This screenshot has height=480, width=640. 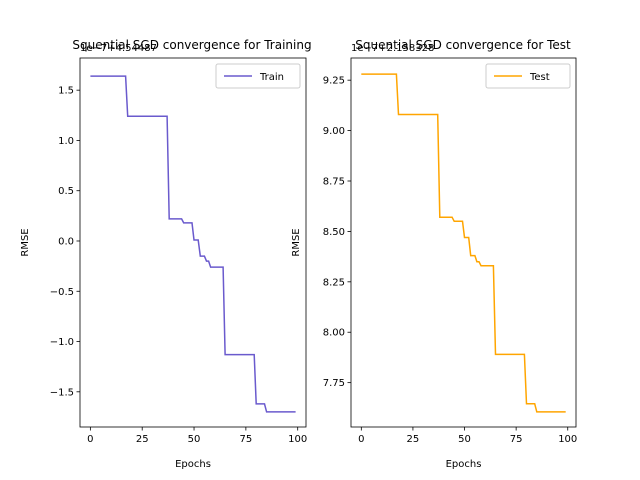 I want to click on test-x-axis-label: Epochs, so click(x=464, y=464).